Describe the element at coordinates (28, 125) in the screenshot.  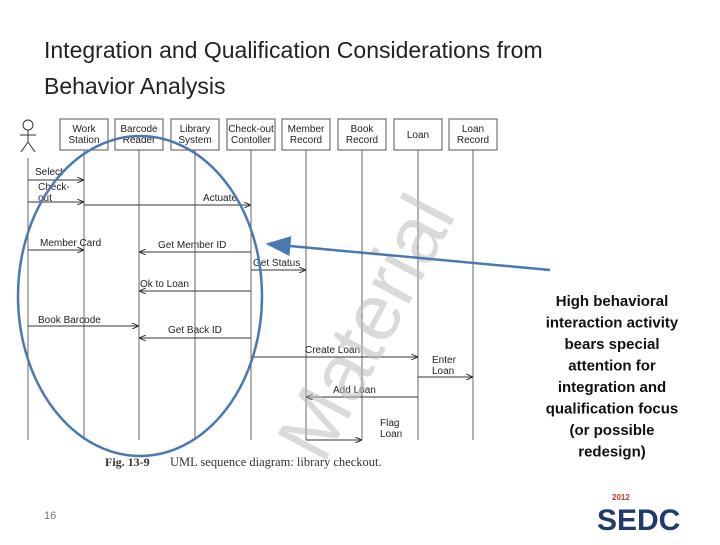
I see `actor-head` at that location.